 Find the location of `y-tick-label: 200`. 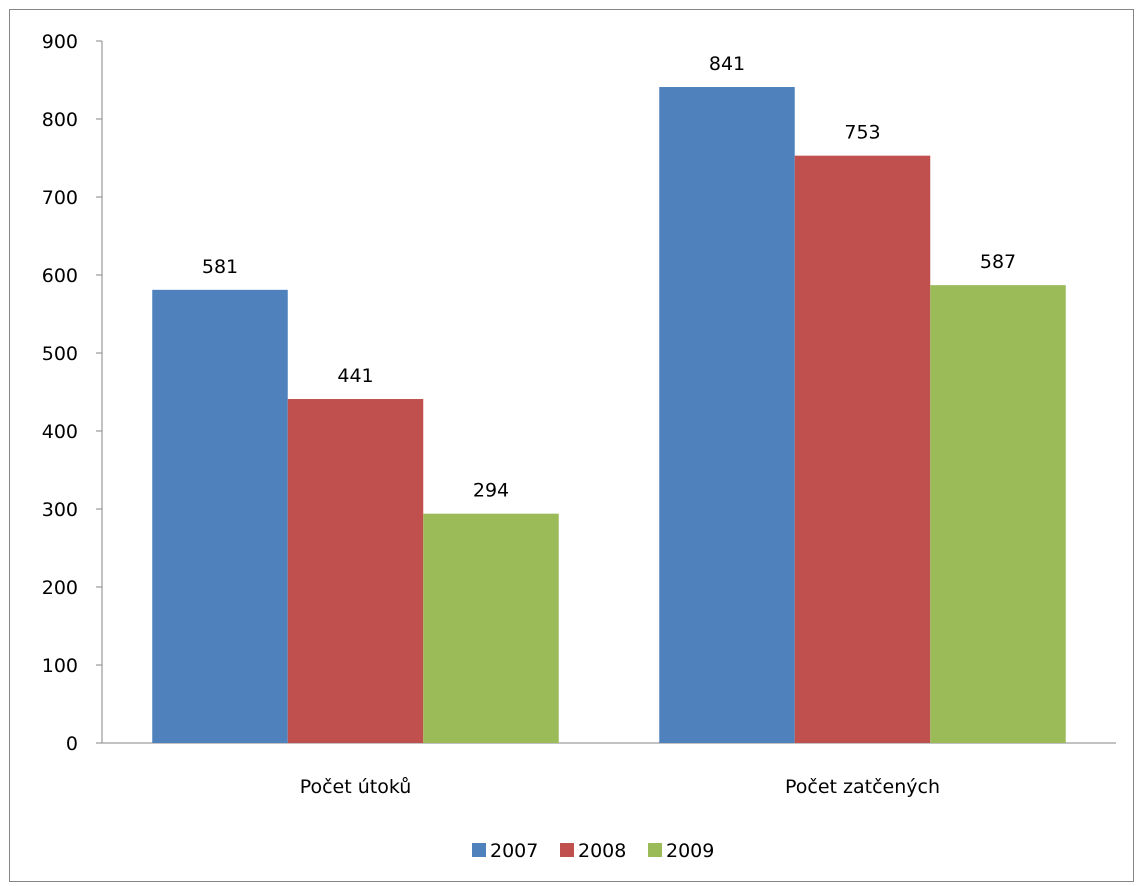

y-tick-label: 200 is located at coordinates (60, 588).